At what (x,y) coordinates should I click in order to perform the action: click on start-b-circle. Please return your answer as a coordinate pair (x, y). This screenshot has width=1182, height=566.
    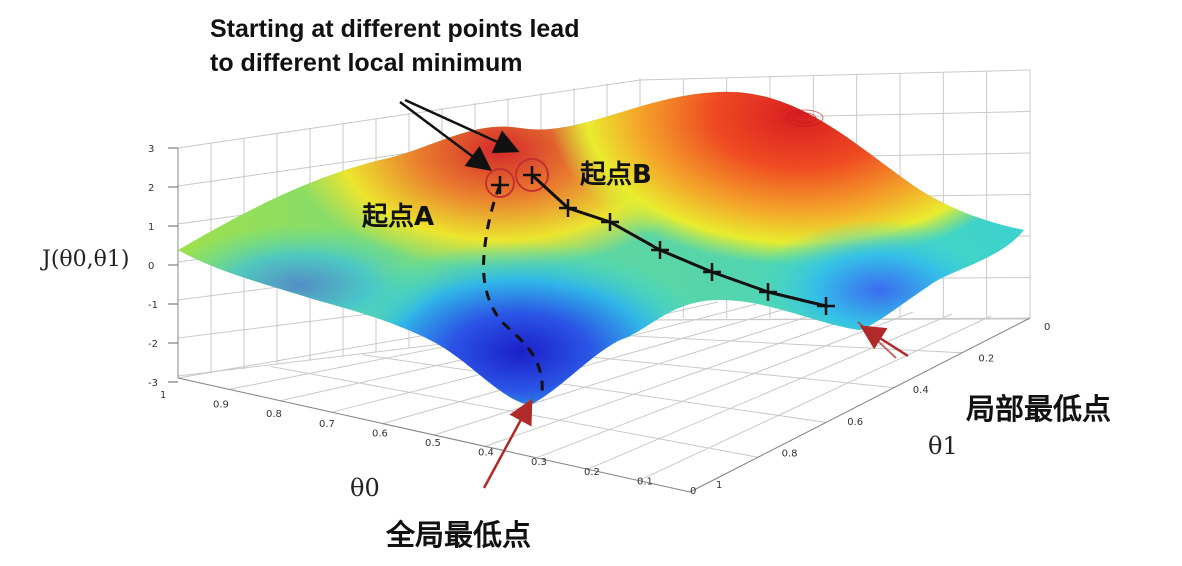
    Looking at the image, I should click on (532, 175).